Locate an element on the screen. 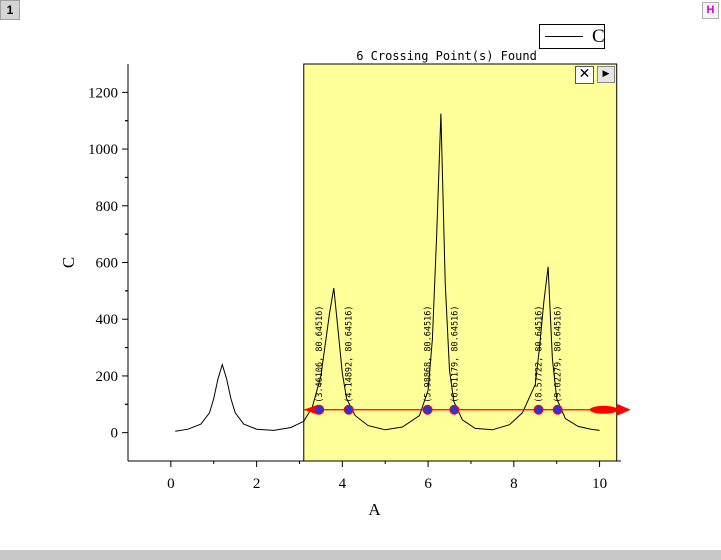  y-tick-label: 1200 is located at coordinates (103, 93).